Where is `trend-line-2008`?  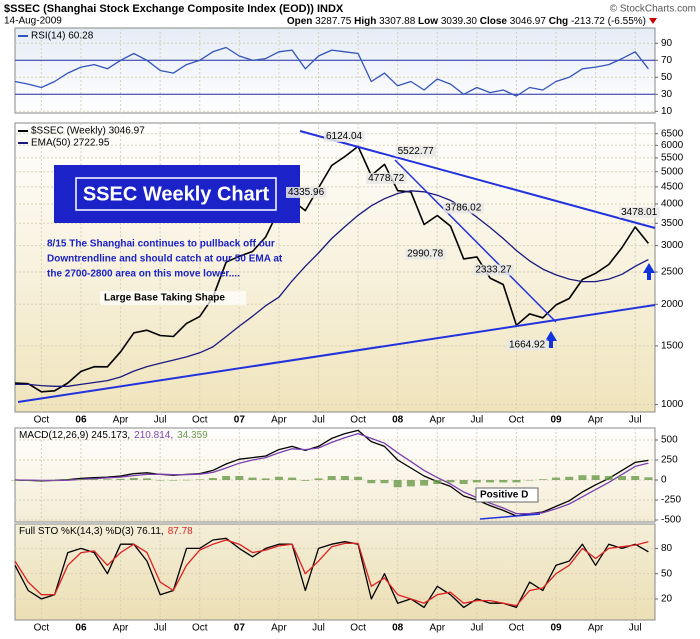
trend-line-2008 is located at coordinates (475, 241).